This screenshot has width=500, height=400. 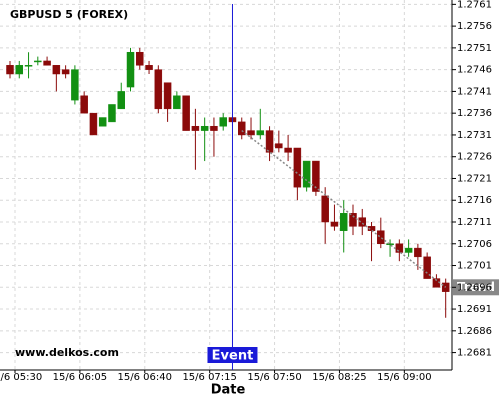 I want to click on x-tick-label: 15/6 06:40, so click(x=145, y=377).